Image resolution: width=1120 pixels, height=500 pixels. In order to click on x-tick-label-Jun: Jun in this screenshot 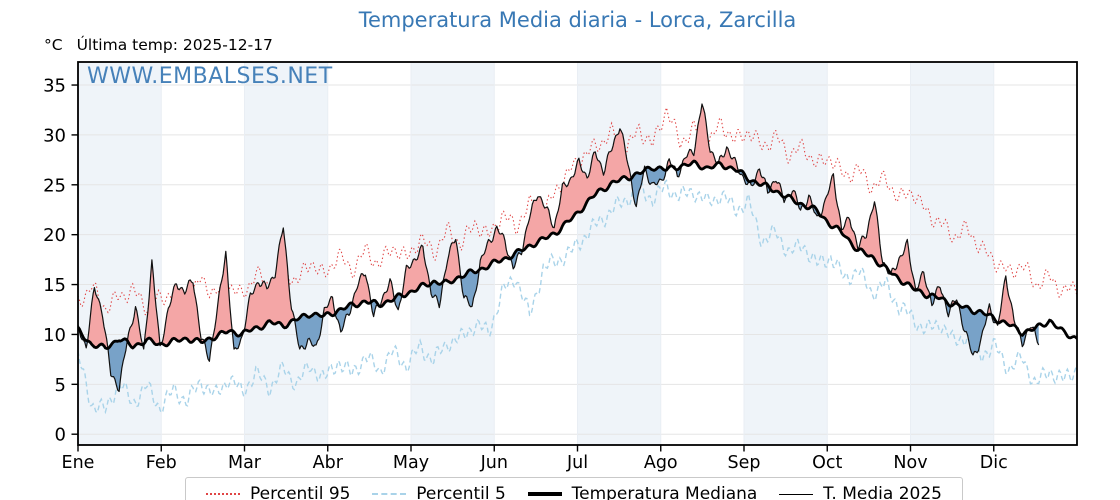, I will do `click(494, 463)`.